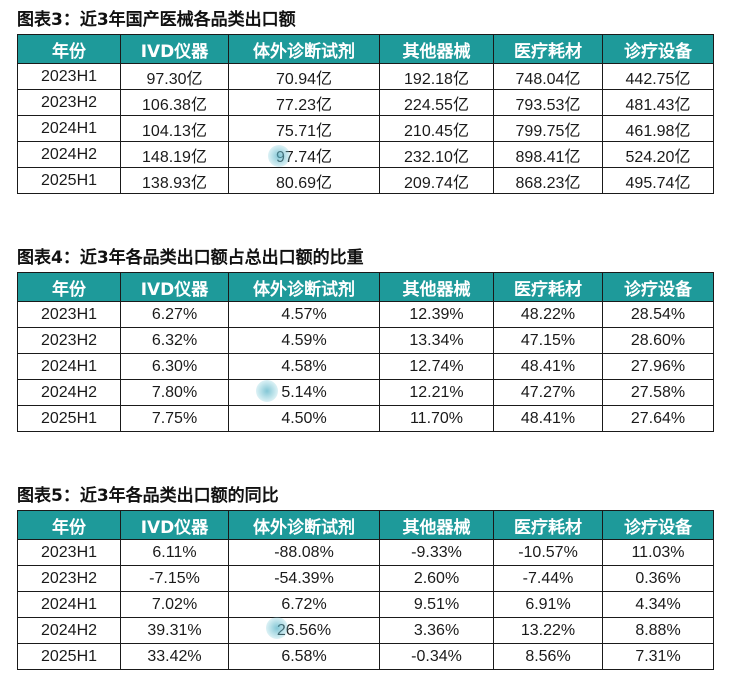 Image resolution: width=729 pixels, height=685 pixels. Describe the element at coordinates (548, 314) in the screenshot. I see `value-cell: 48.22%` at that location.